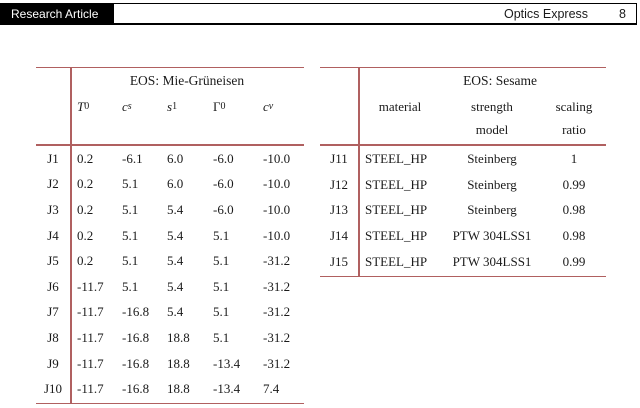 This screenshot has height=408, width=640. Describe the element at coordinates (574, 129) in the screenshot. I see `column-header-ratio: ratio` at that location.